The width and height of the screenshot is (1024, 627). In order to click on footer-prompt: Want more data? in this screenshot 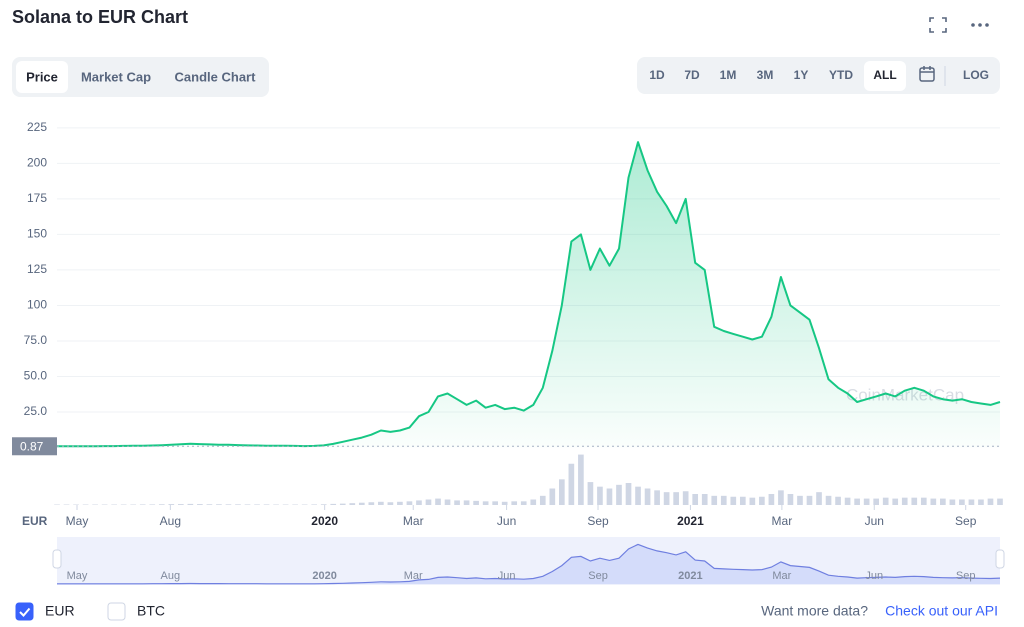, I will do `click(814, 611)`.